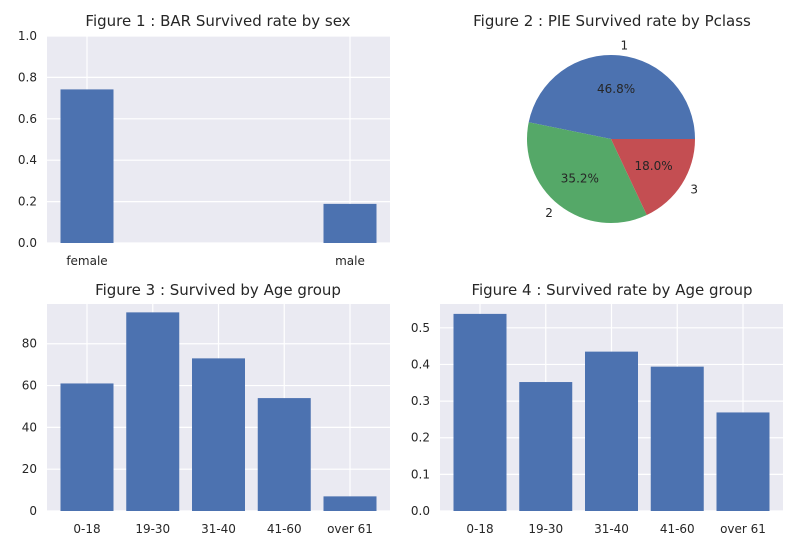 This screenshot has width=800, height=550. I want to click on figure1-ytick-label: 1.0, so click(27, 36).